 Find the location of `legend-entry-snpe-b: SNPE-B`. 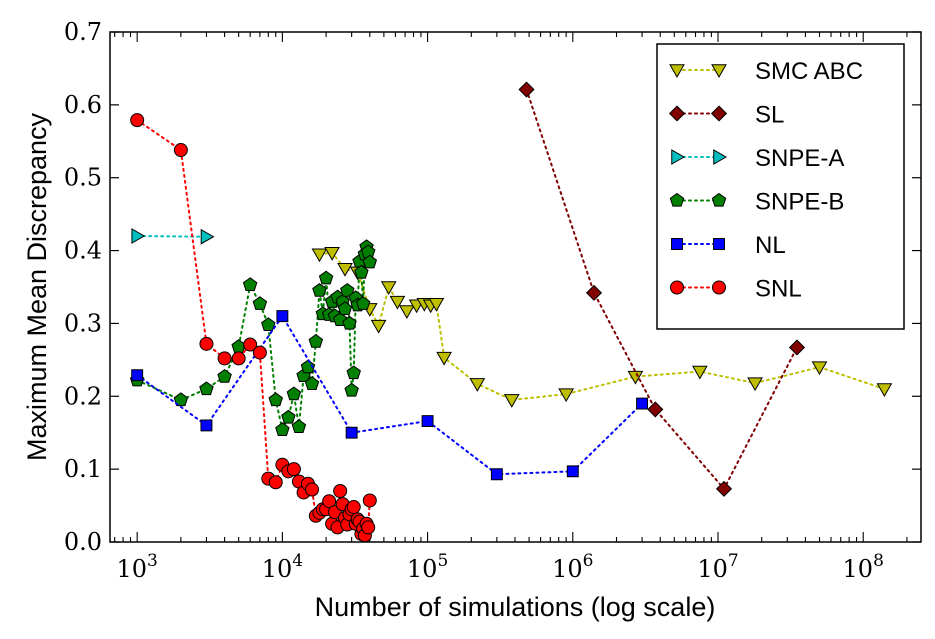

legend-entry-snpe-b: SNPE-B is located at coordinates (756, 202).